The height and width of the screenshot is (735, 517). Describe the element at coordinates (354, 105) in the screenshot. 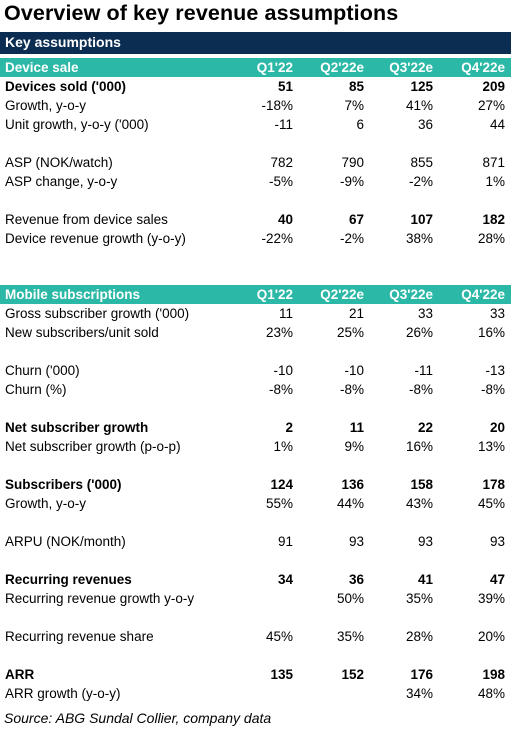

I see `cell-value: 7%` at that location.